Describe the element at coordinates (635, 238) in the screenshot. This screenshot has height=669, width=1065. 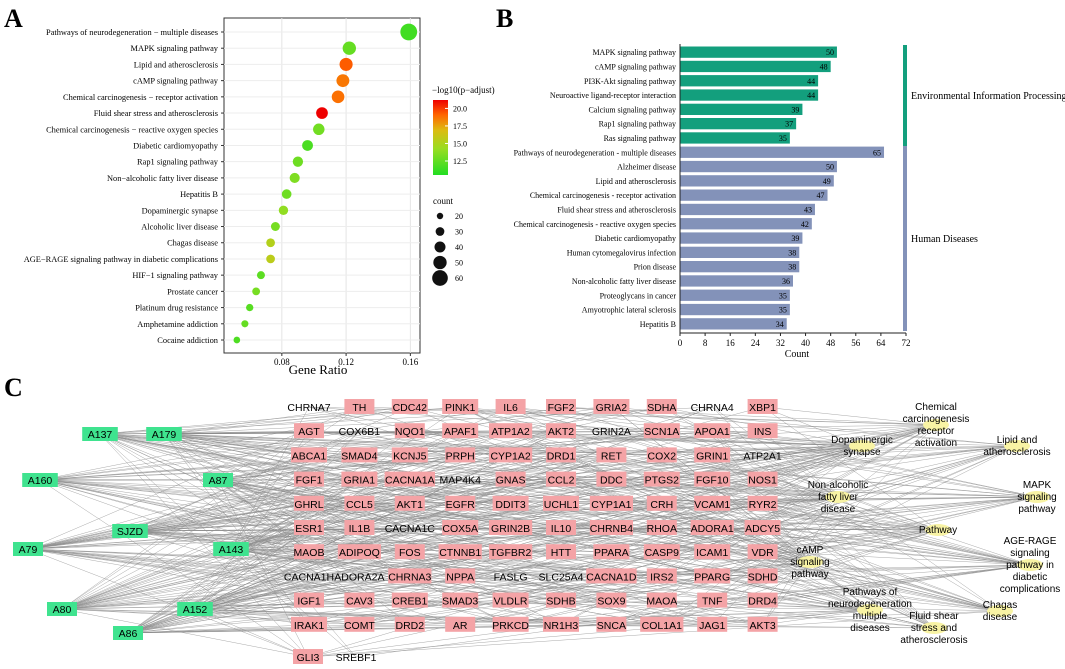
I see `bar-category-label: Diabetic cardiomyopathy` at that location.